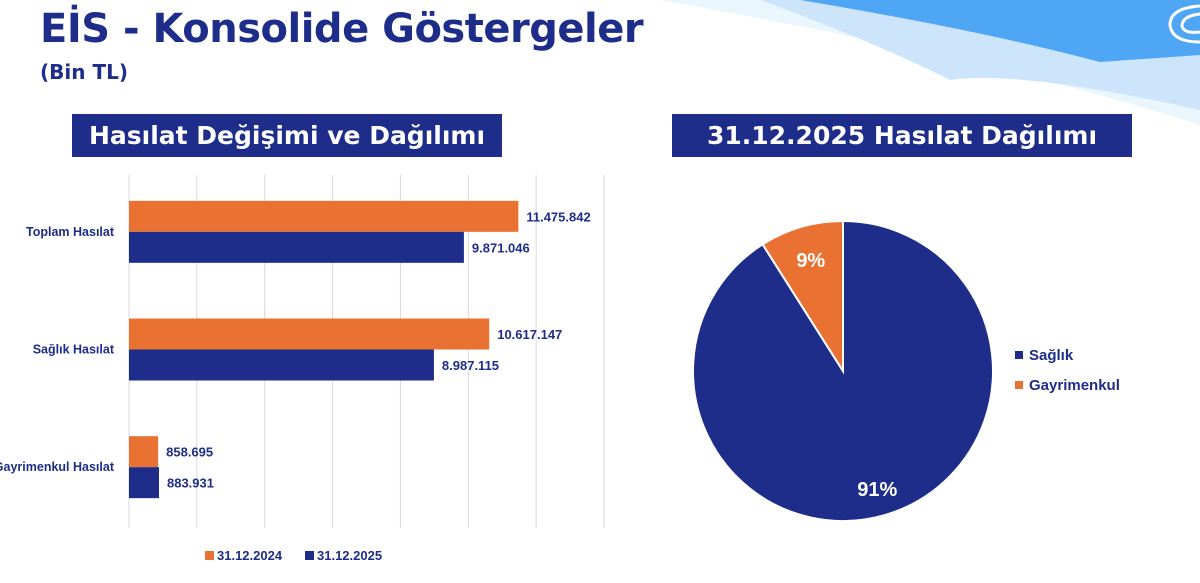 The width and height of the screenshot is (1200, 583). What do you see at coordinates (70, 232) in the screenshot?
I see `category-label: Toplam Hasılat` at bounding box center [70, 232].